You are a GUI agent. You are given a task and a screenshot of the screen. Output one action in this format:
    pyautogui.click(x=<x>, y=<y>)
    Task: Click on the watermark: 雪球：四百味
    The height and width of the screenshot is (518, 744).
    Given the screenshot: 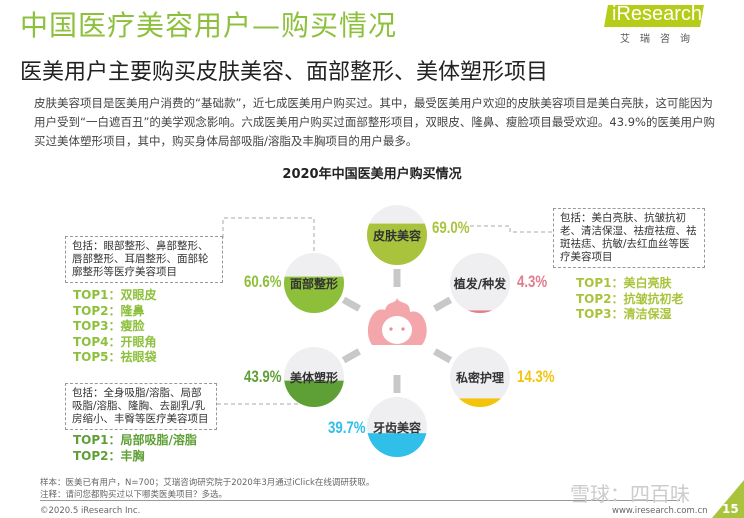 What is the action you would take?
    pyautogui.click(x=630, y=494)
    